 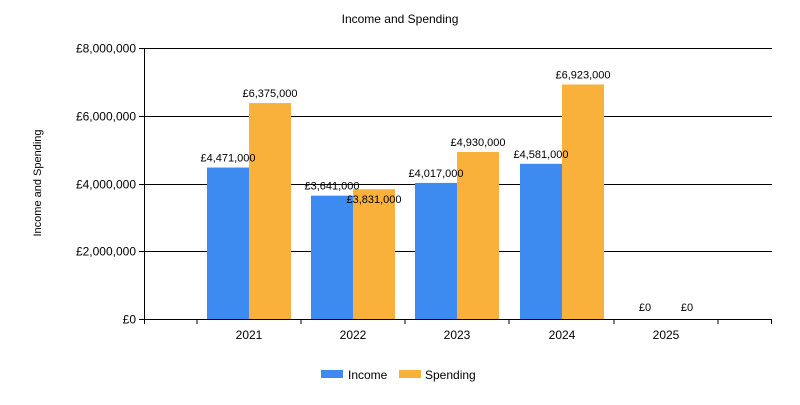 I want to click on y-tick-label: £2,000,000, so click(x=106, y=252).